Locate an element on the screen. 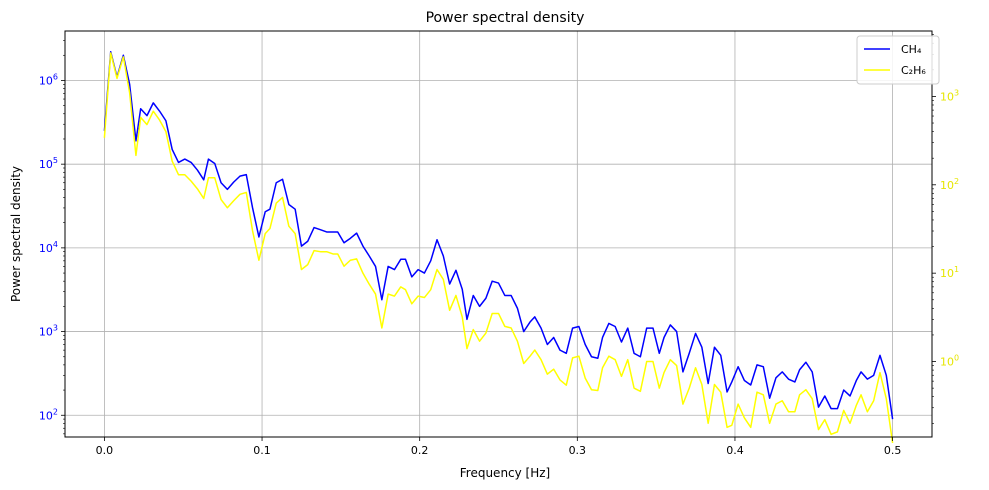 The image size is (989, 490). y-axis-left: 10² 10³ 10⁴ 10⁵ 10⁶ is located at coordinates (52, 237).